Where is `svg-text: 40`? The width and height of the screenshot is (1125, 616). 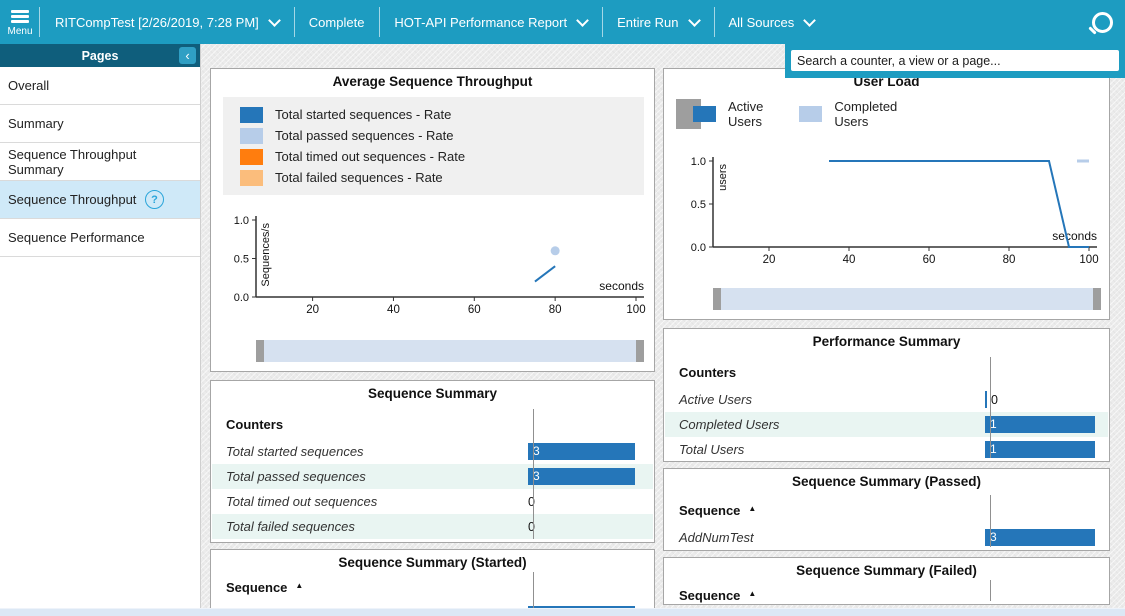
svg-text: 40 is located at coordinates (393, 310).